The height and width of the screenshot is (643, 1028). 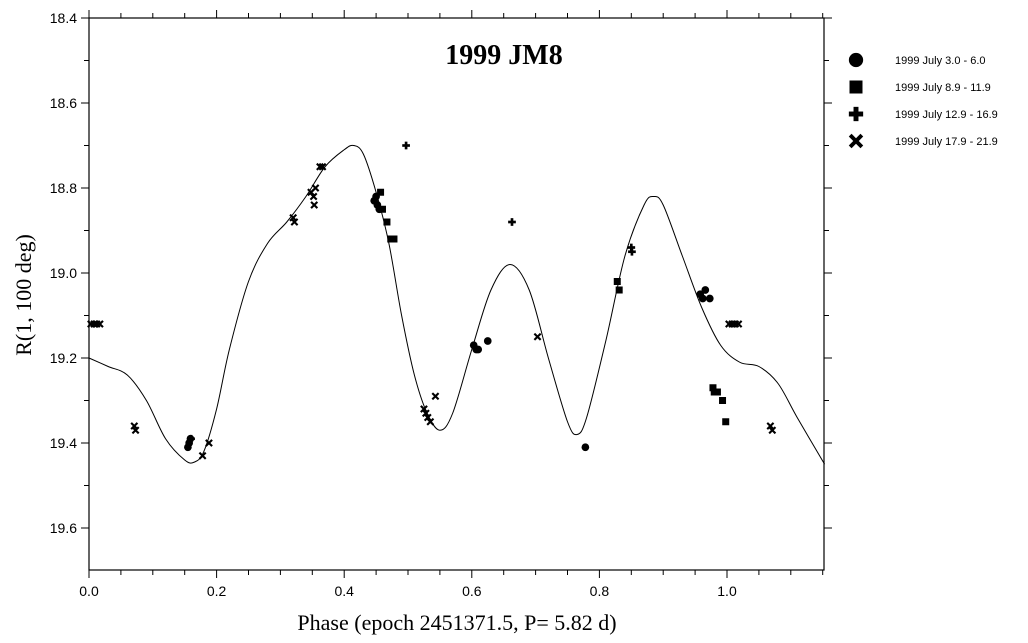 What do you see at coordinates (63, 273) in the screenshot?
I see `svg-text: 19.0` at bounding box center [63, 273].